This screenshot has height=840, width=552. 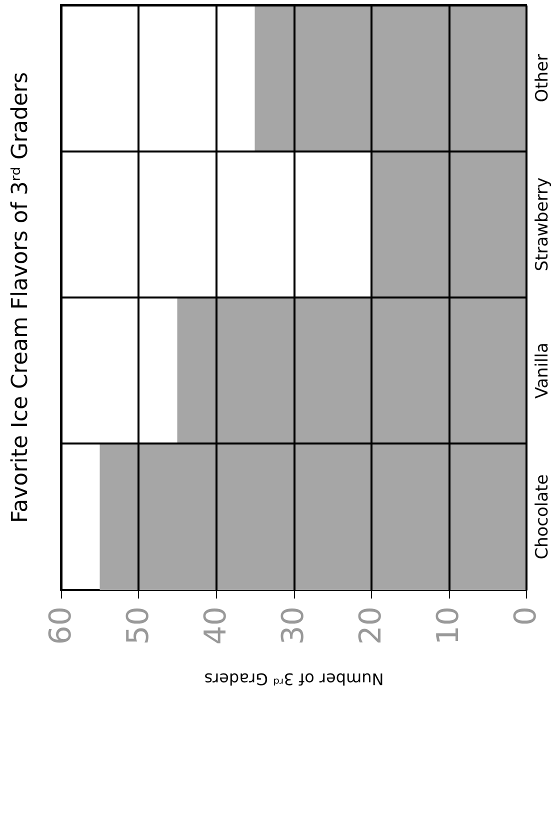 I want to click on y-tick-label: Chocolate, so click(x=542, y=517).